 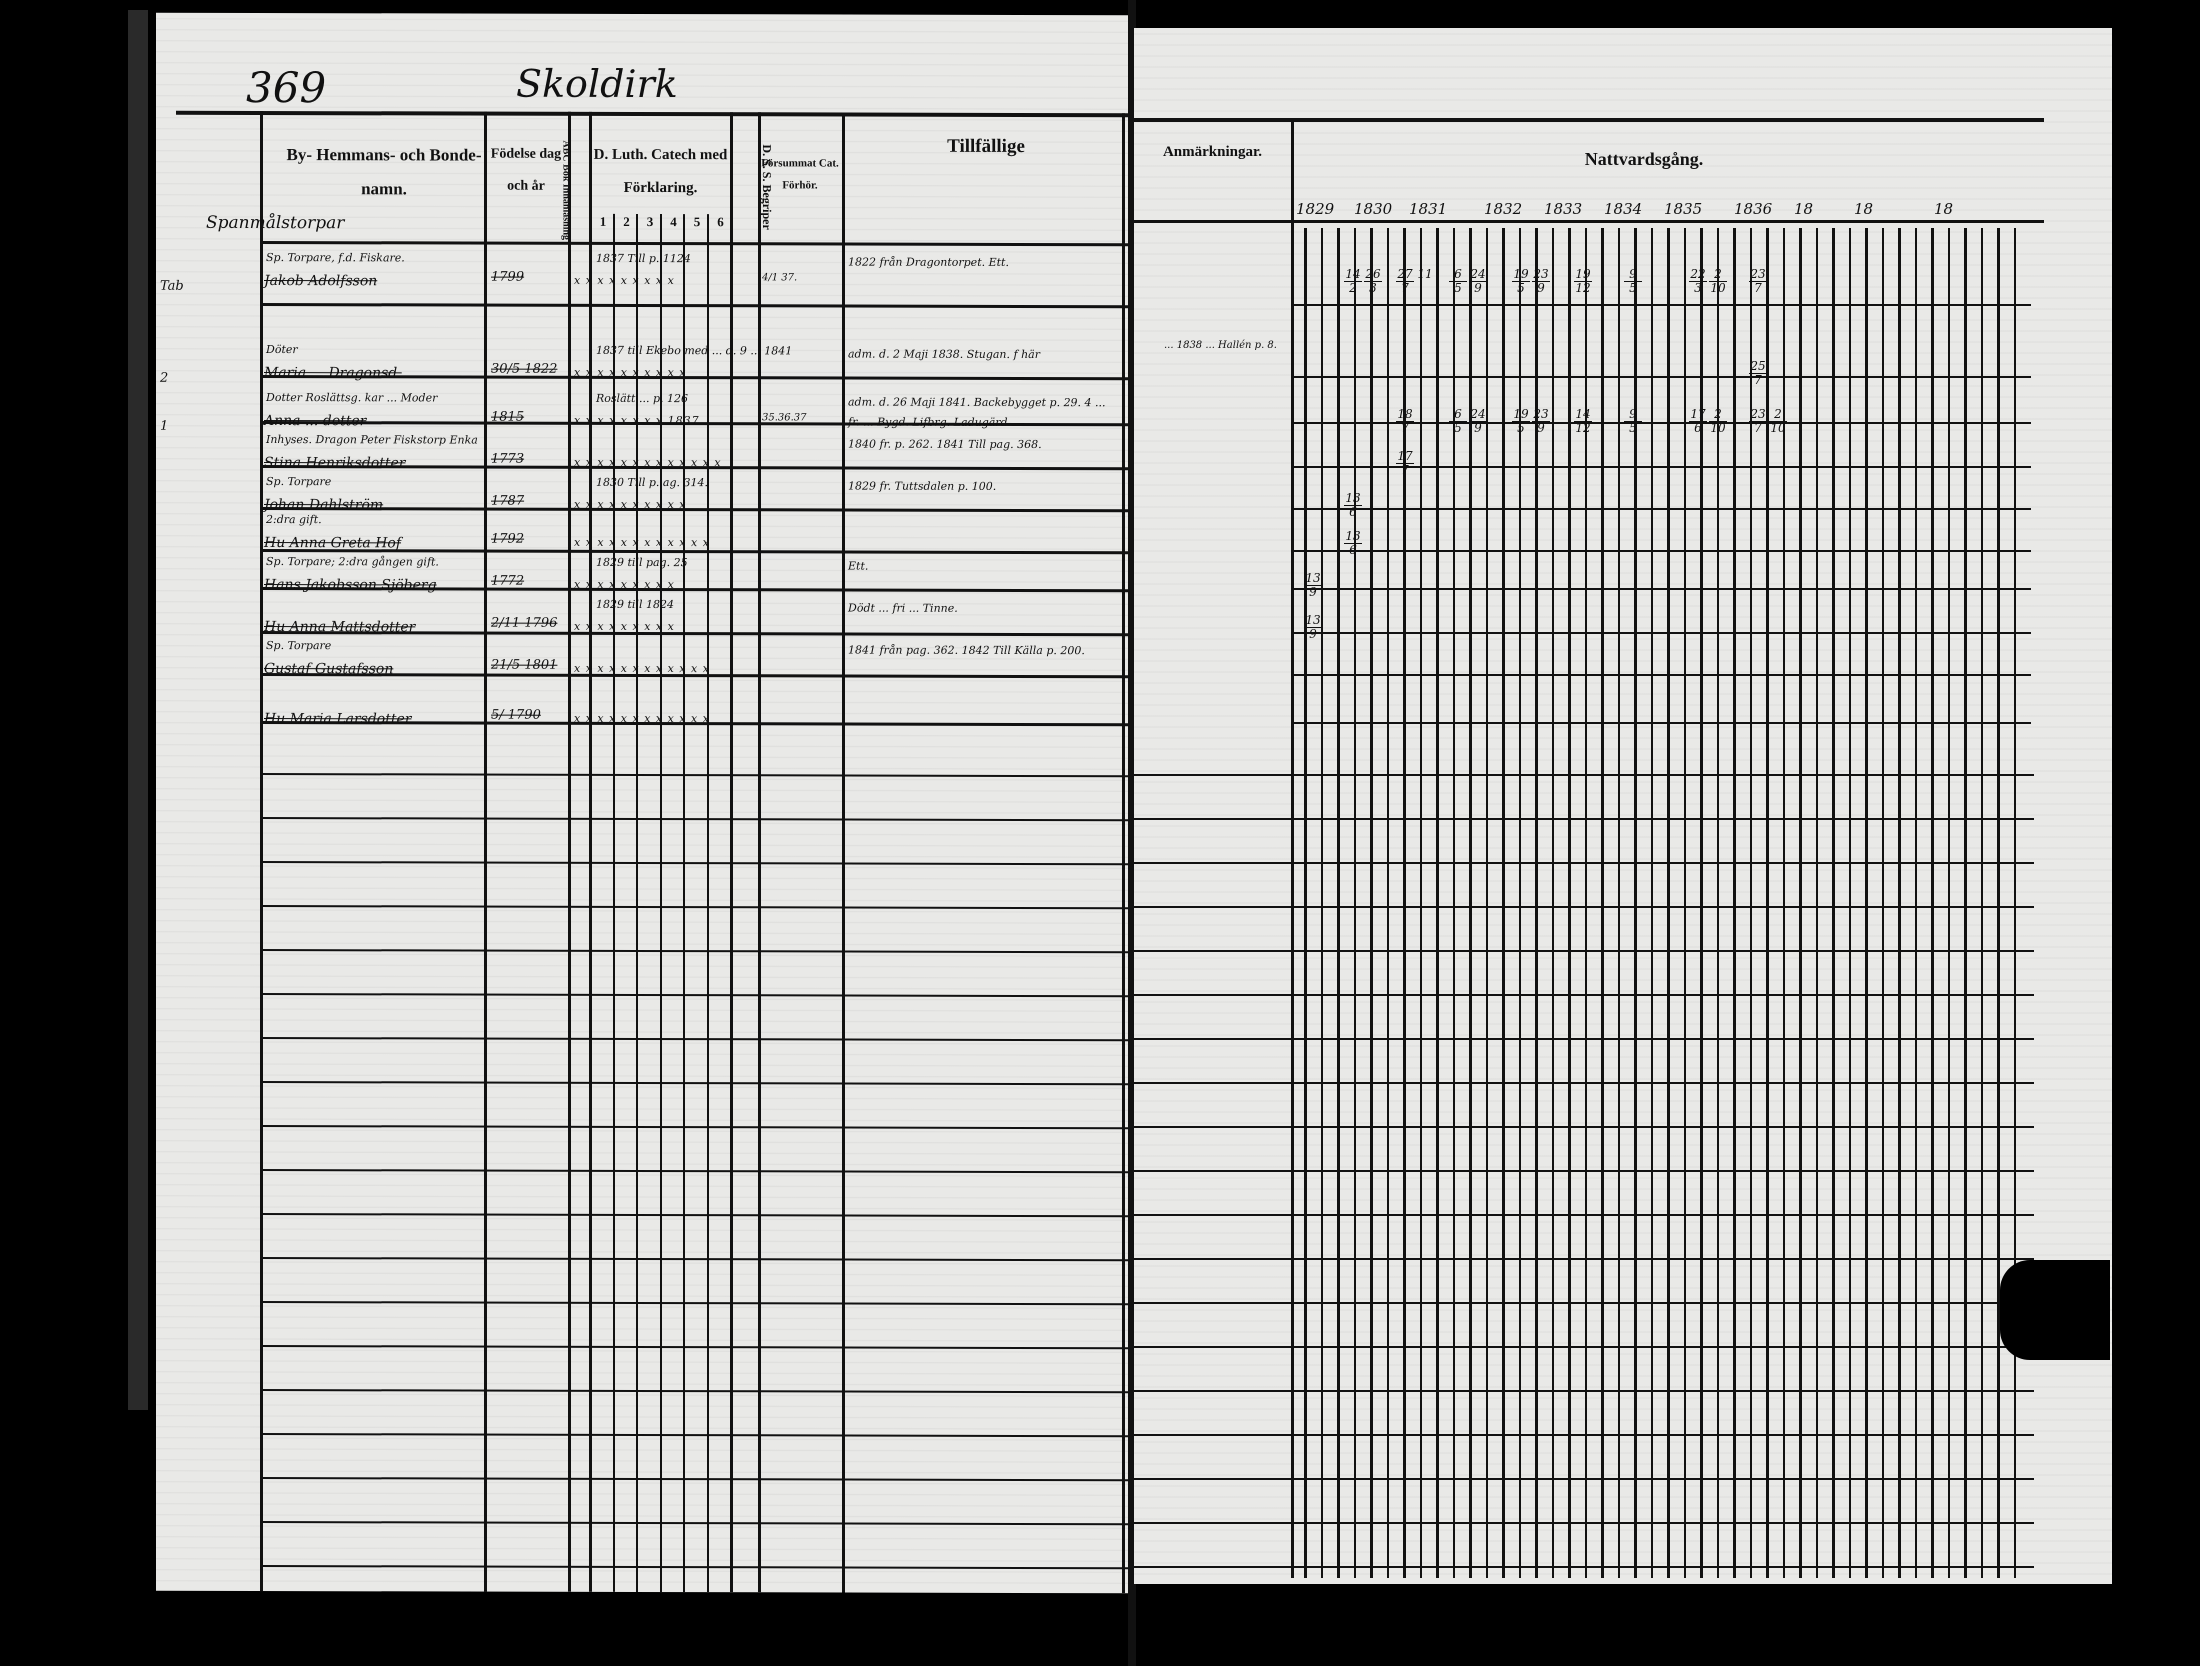 What do you see at coordinates (338, 719) in the screenshot?
I see `entry-name: Hu Maria Larsdotter` at bounding box center [338, 719].